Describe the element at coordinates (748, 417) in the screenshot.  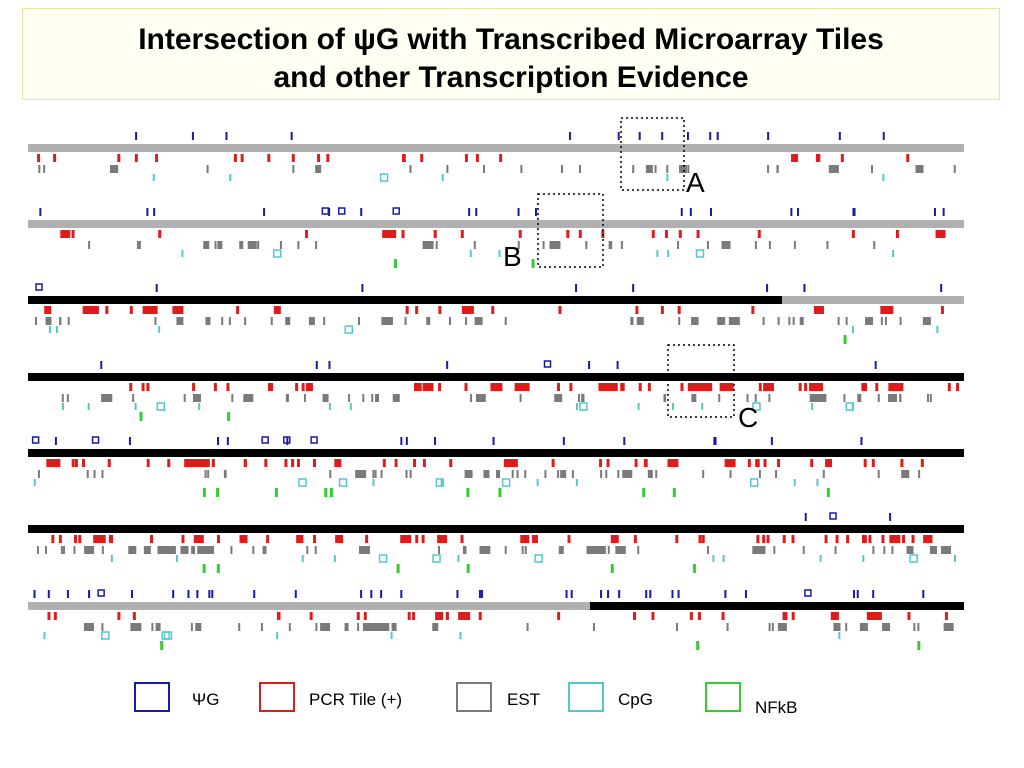
I see `callout-label-c: C` at that location.